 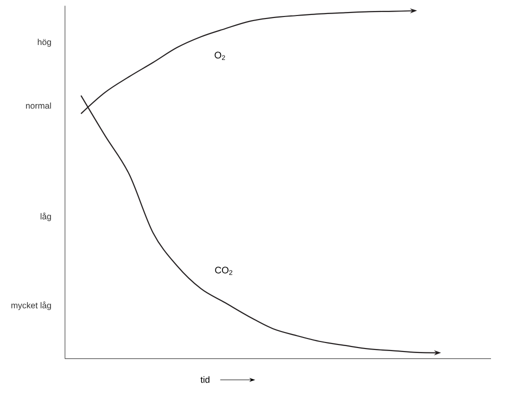 I want to click on text: CO$_{2}$, so click(x=223, y=270).